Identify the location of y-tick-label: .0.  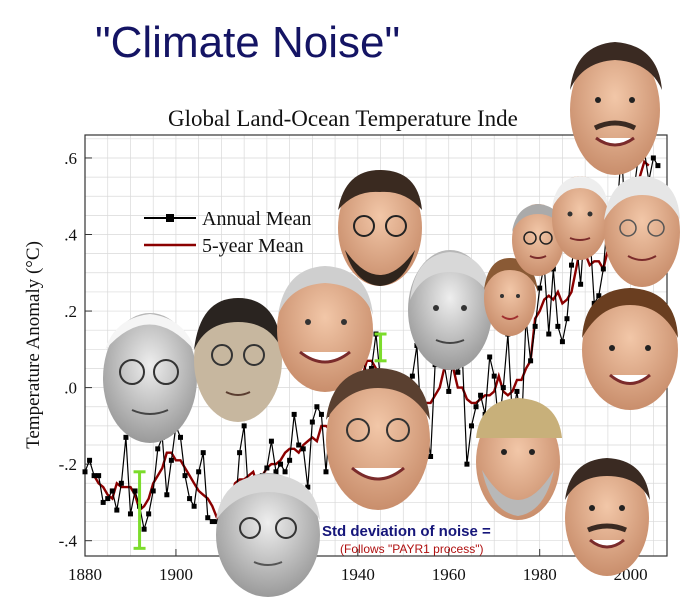
(70, 388).